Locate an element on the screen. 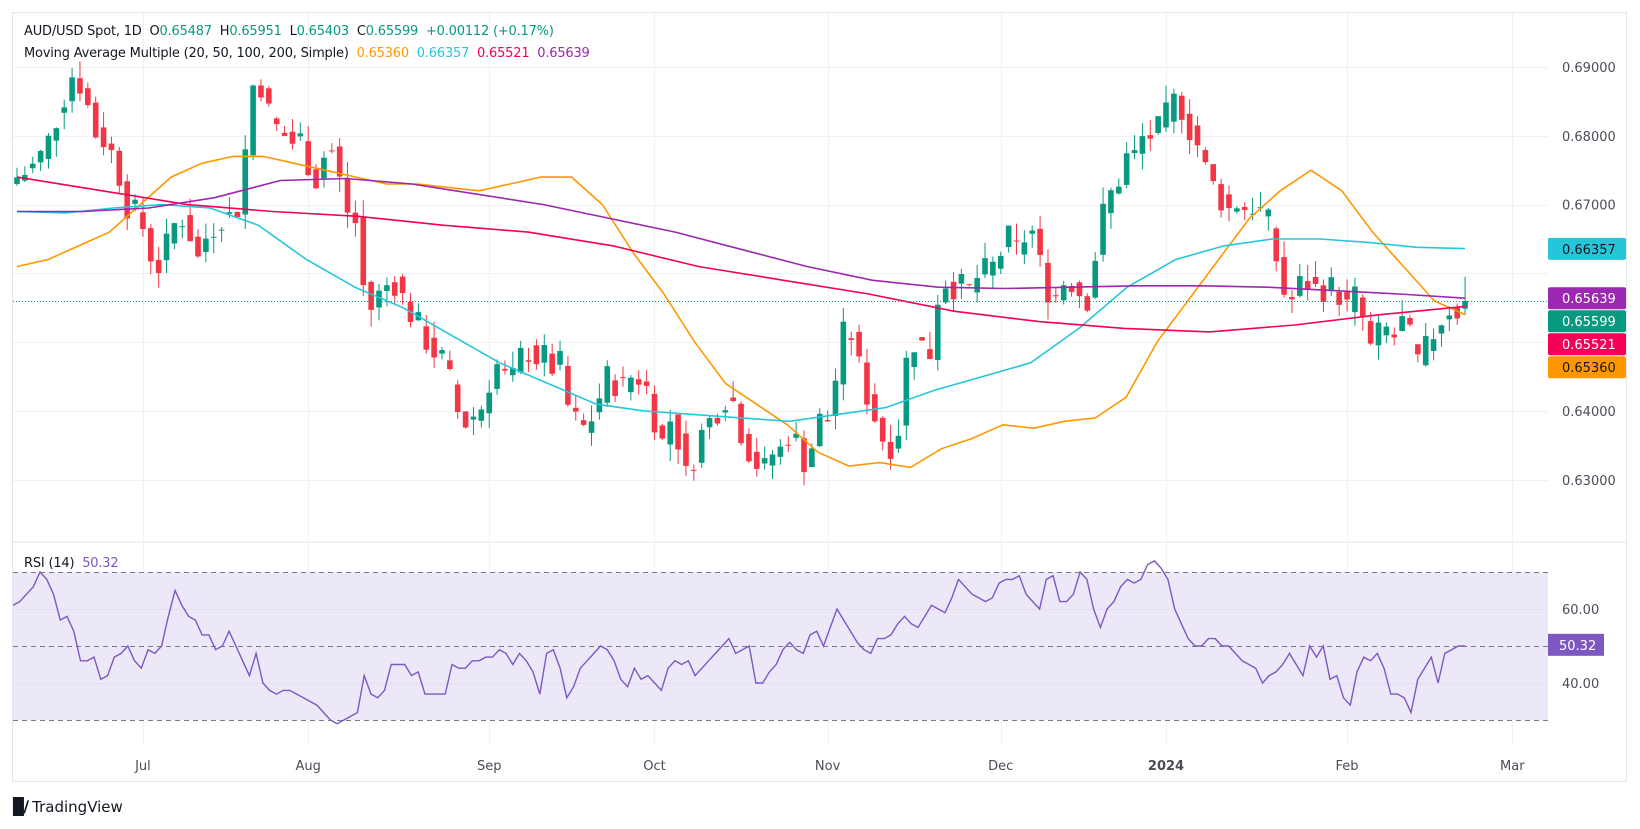 The width and height of the screenshot is (1640, 829). ma100-value: 0.65521 is located at coordinates (503, 53).